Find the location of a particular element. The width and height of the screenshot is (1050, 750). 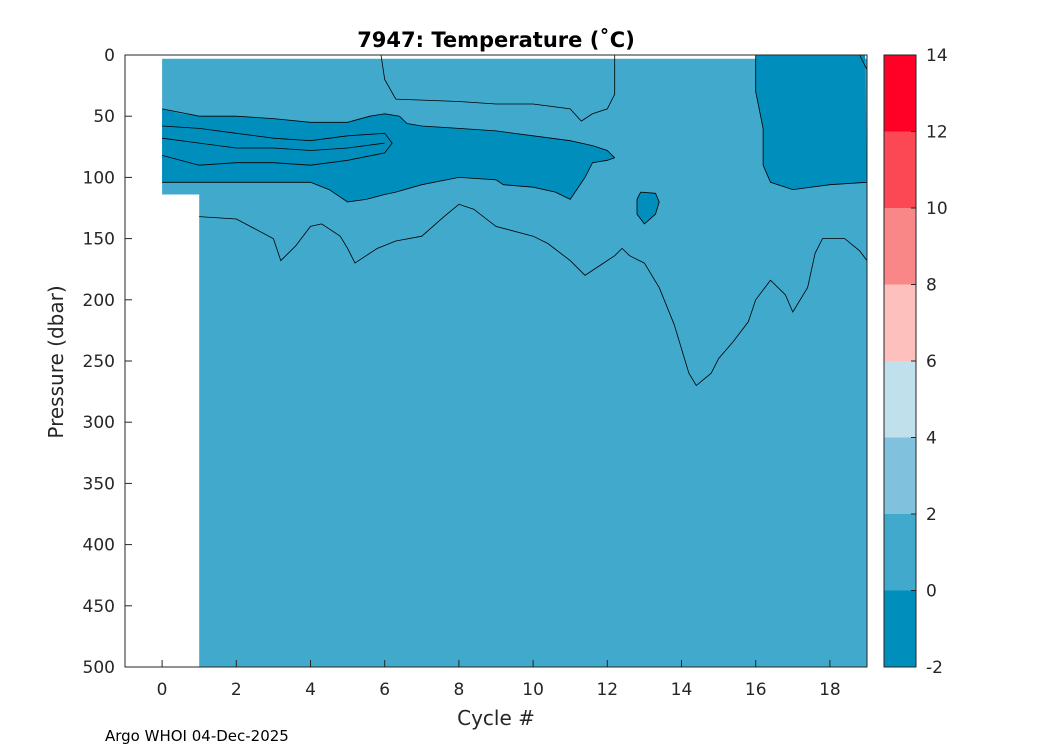

y-tick-label: 500 is located at coordinates (99, 668).